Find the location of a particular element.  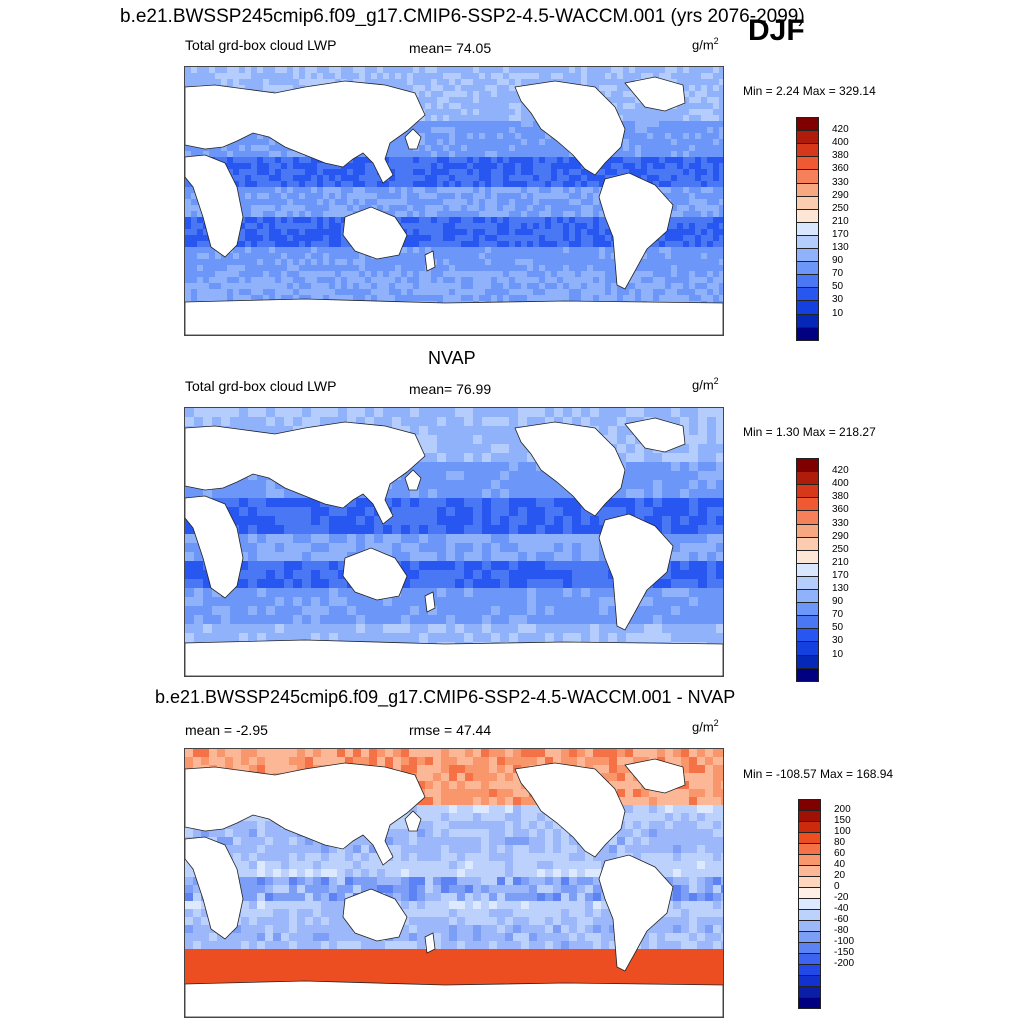

colorbar-tick-label: 30 is located at coordinates (838, 300).